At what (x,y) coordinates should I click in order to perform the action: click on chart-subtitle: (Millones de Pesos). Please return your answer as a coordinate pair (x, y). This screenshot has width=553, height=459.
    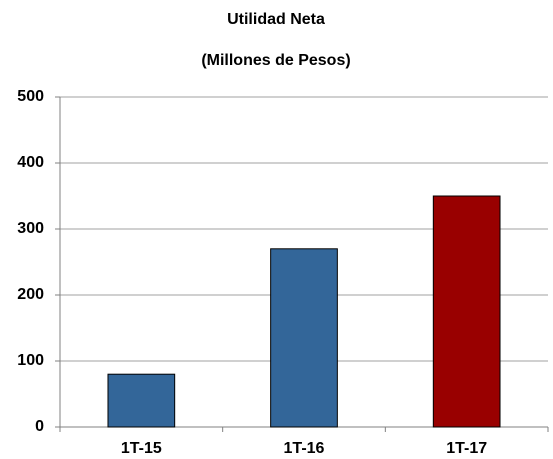
    Looking at the image, I should click on (275, 60).